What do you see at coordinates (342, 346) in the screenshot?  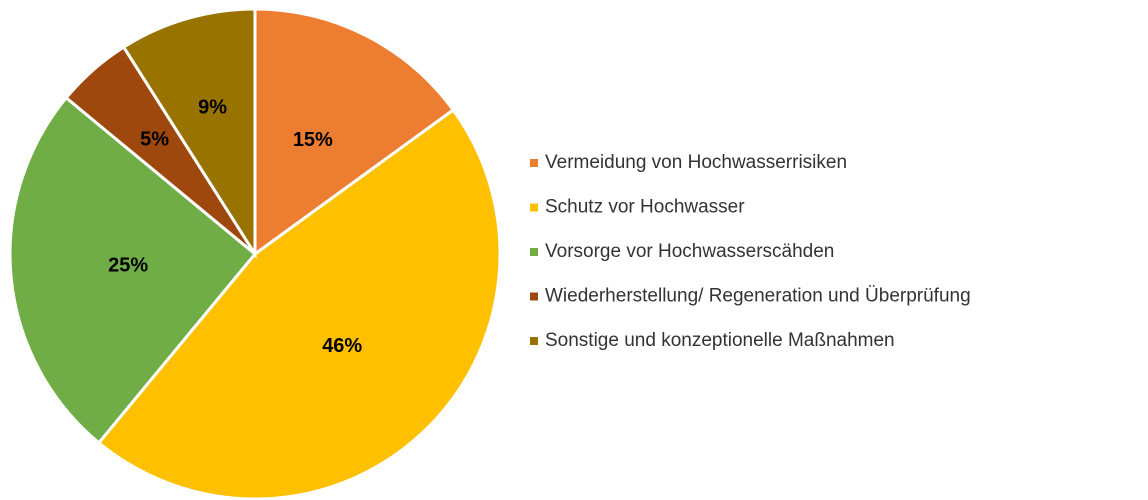 I see `value-label: 46%` at bounding box center [342, 346].